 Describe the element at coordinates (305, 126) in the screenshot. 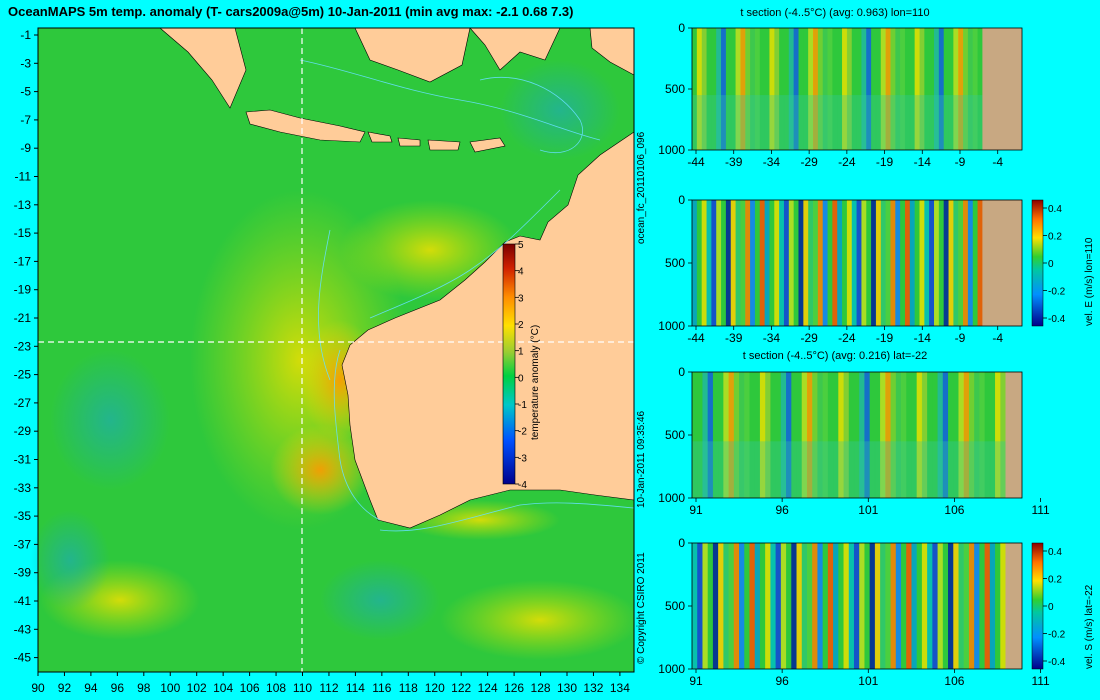

I see `java-land` at that location.